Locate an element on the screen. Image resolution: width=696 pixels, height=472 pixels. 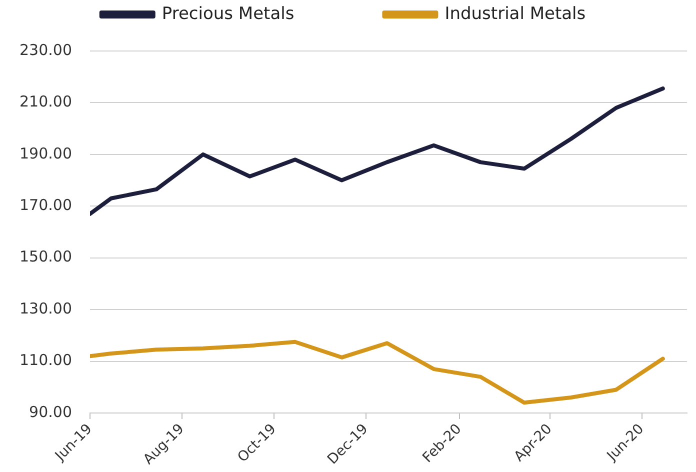
y-tick-label: 230.00 is located at coordinates (46, 49).